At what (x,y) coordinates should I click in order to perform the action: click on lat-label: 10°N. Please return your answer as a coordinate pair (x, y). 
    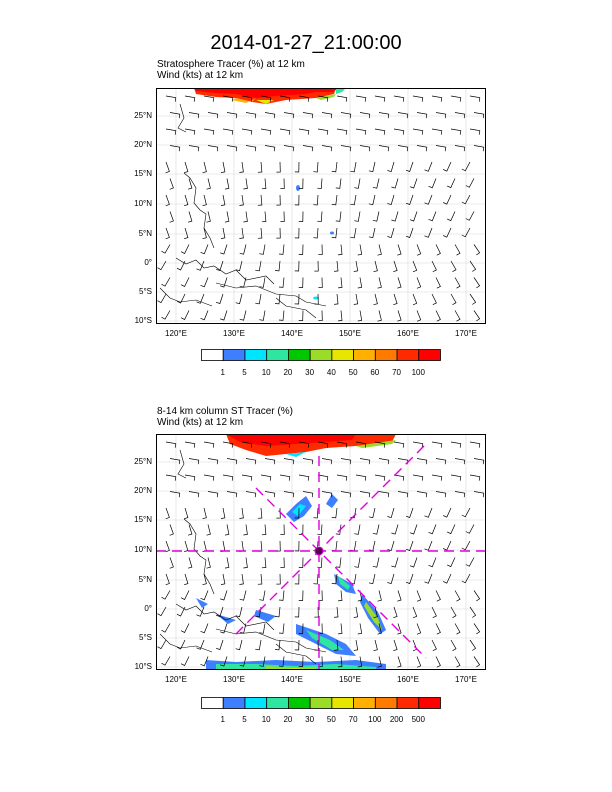
    Looking at the image, I should click on (143, 549).